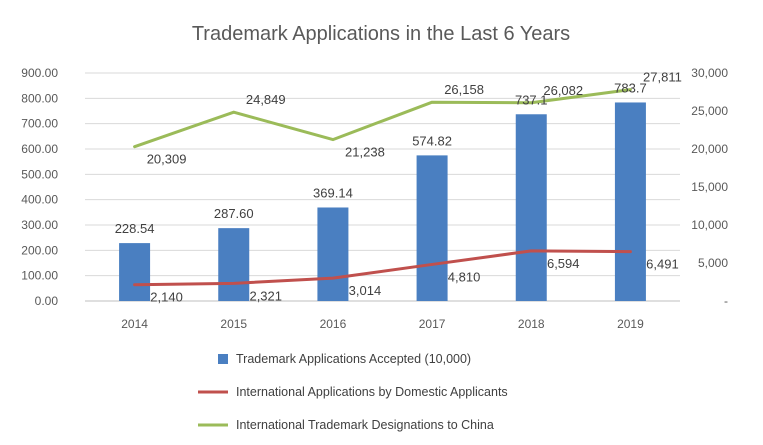  What do you see at coordinates (223, 359) in the screenshot?
I see `legend-swatch-bar` at bounding box center [223, 359].